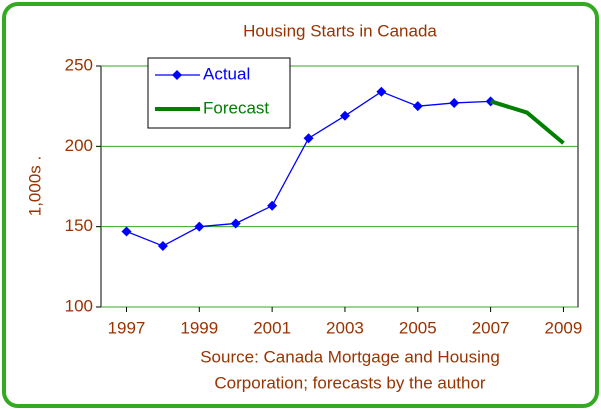 Image resolution: width=601 pixels, height=410 pixels. What do you see at coordinates (345, 327) in the screenshot?
I see `x-tick-label: 2003` at bounding box center [345, 327].